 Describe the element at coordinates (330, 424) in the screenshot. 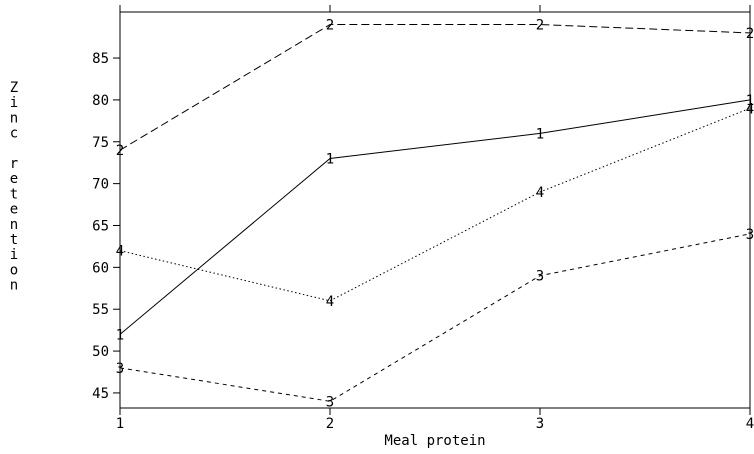

I see `x-tick-label: 2` at that location.